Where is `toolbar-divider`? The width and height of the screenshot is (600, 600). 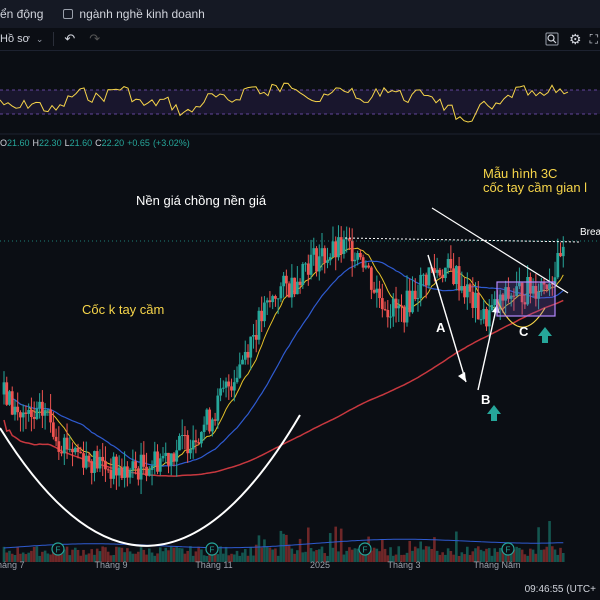
toolbar-divider is located at coordinates (54, 39).